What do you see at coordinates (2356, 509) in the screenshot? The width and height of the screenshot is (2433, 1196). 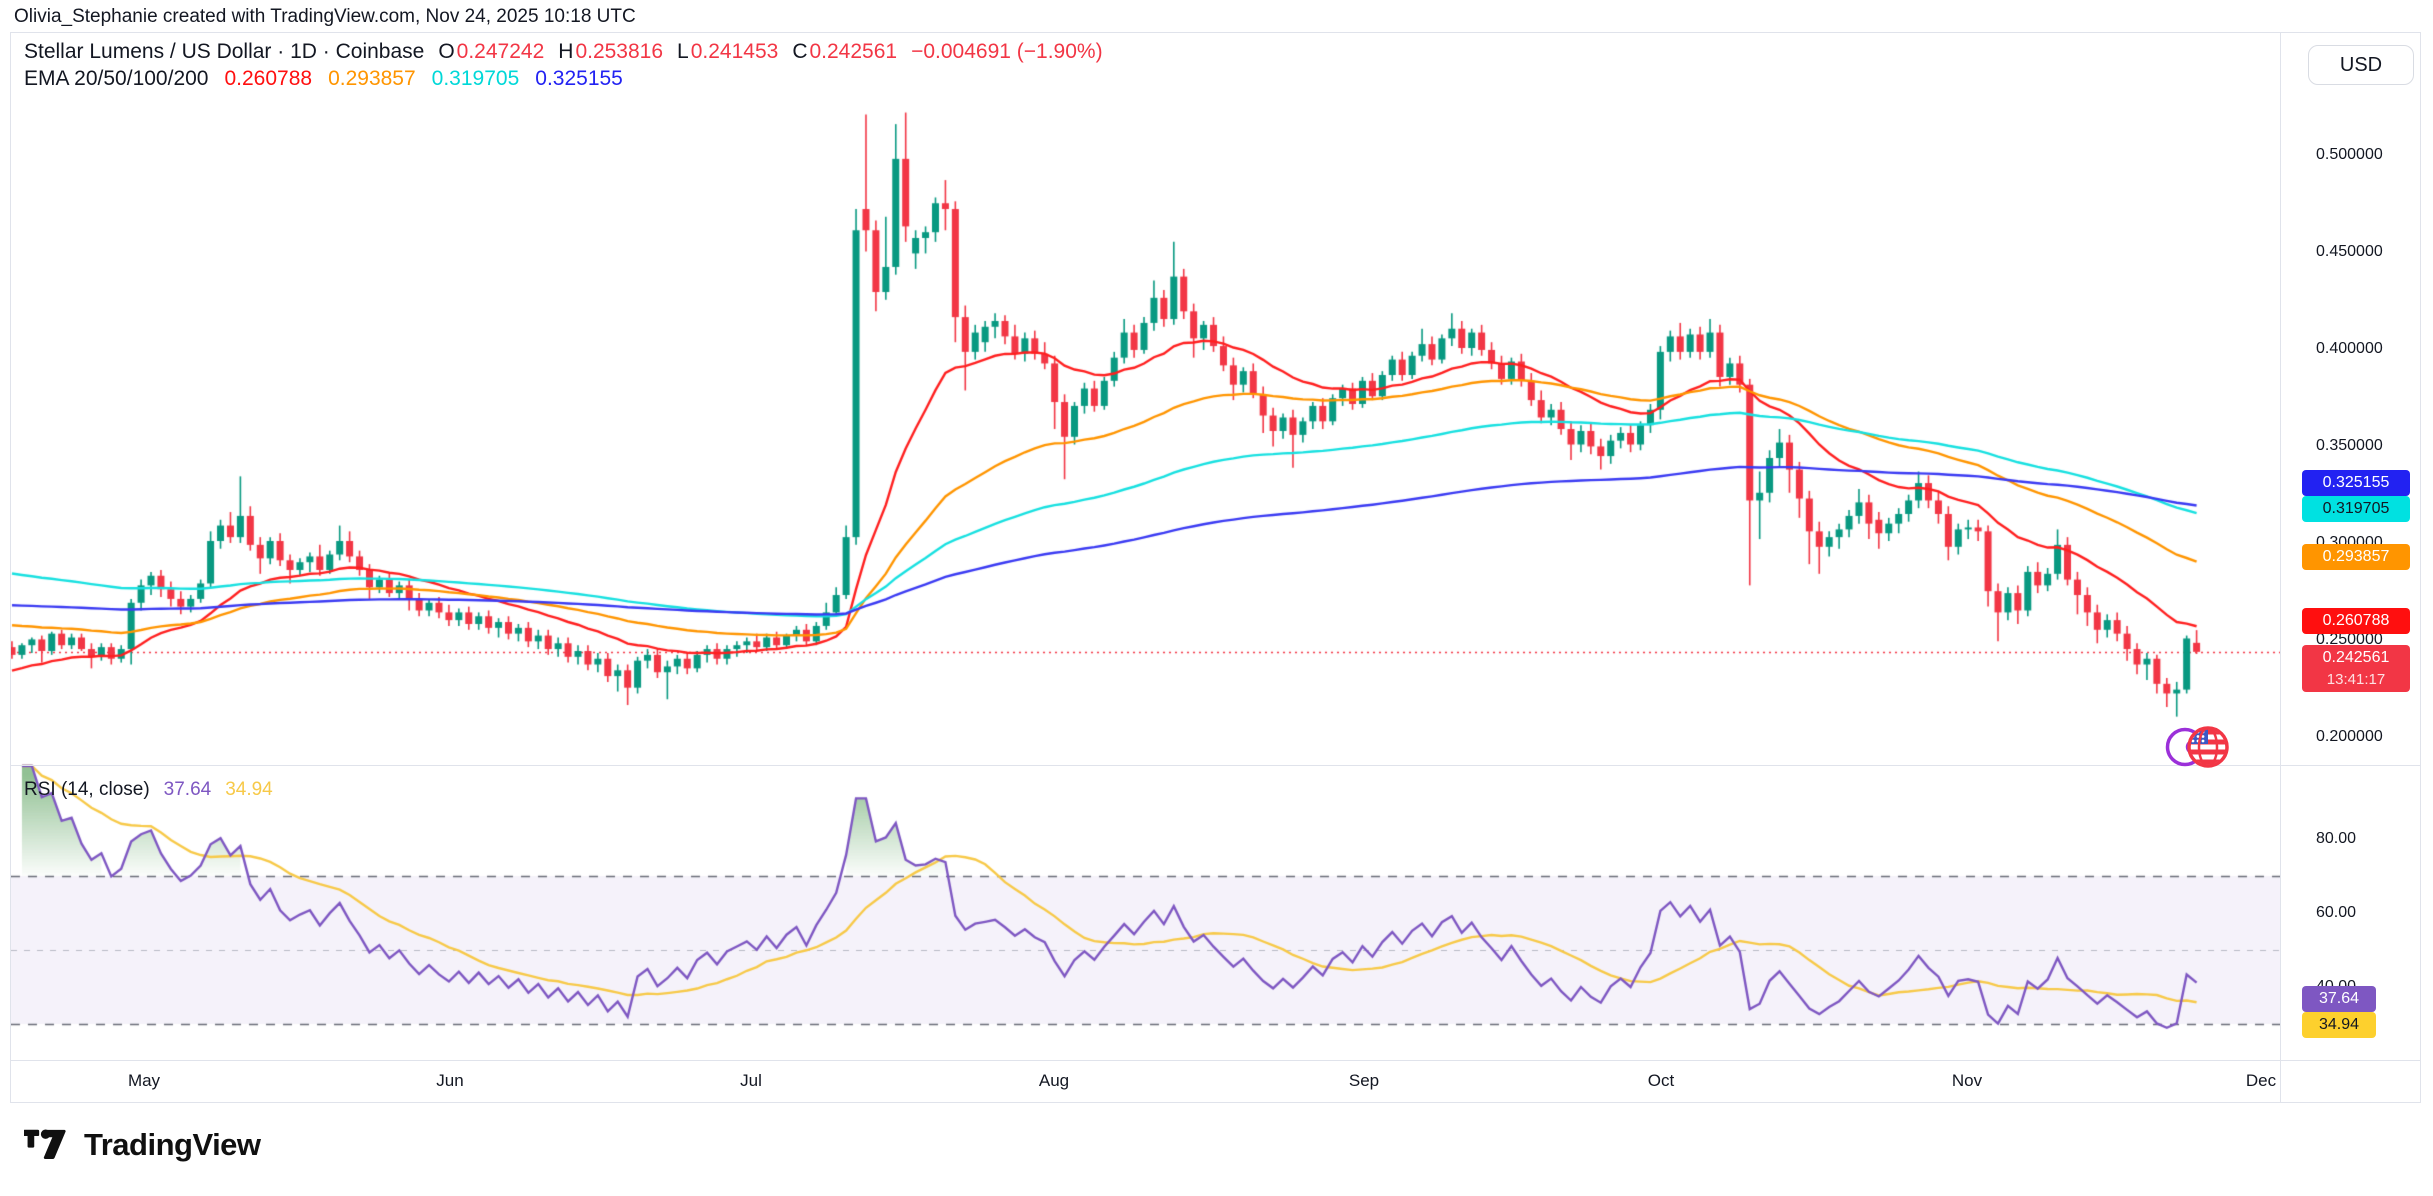 I see `ema-price-badge: 0.319705` at bounding box center [2356, 509].